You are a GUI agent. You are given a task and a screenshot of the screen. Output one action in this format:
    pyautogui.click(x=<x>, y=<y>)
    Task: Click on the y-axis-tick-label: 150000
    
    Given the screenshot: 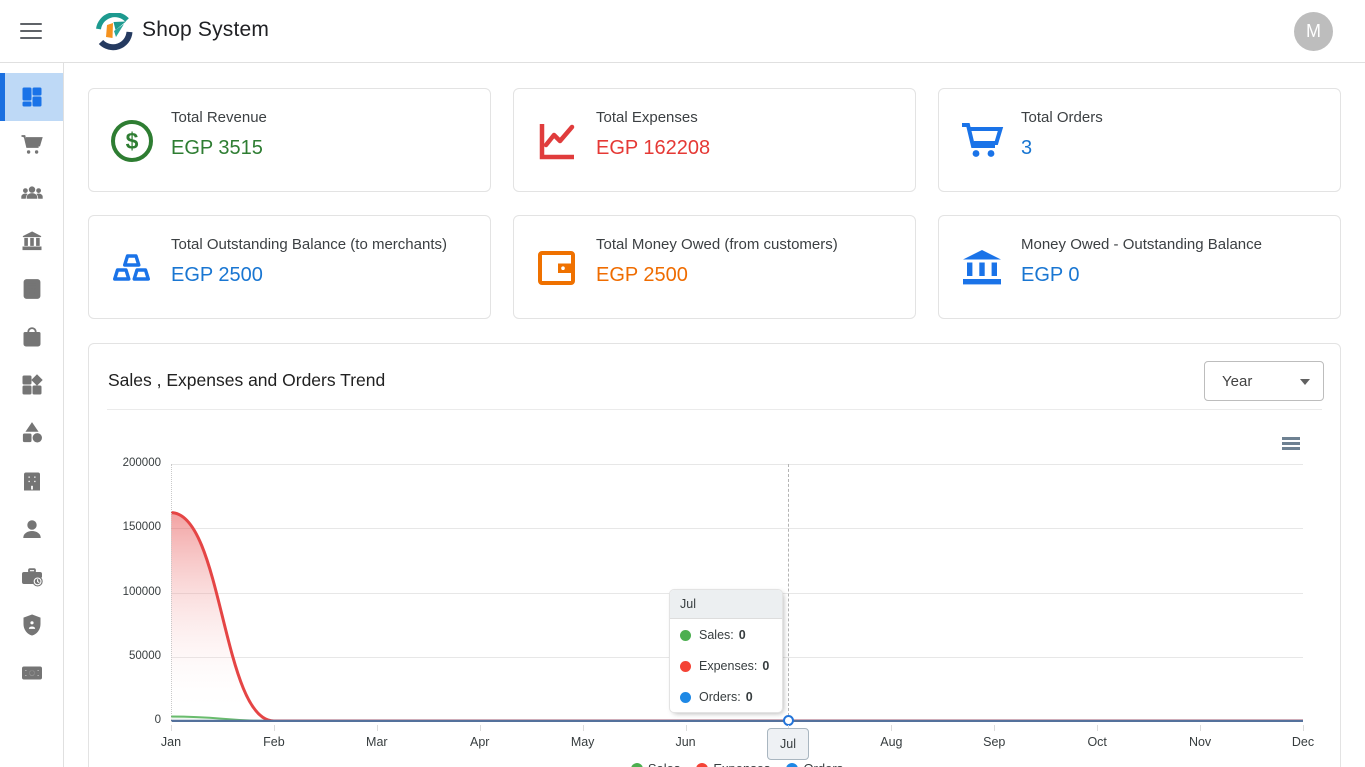 What is the action you would take?
    pyautogui.click(x=141, y=527)
    